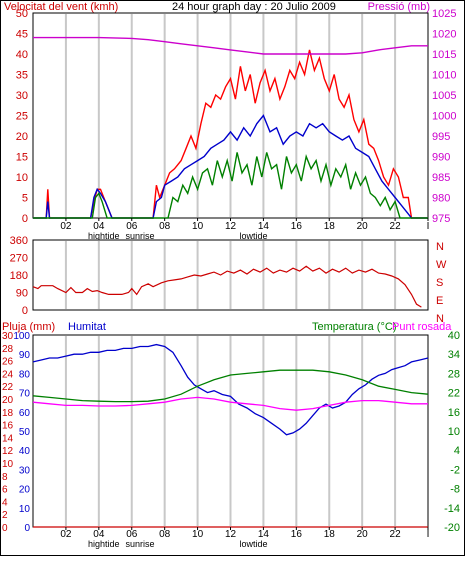  I want to click on humidity-y-tick-label: 100, so click(21, 336).